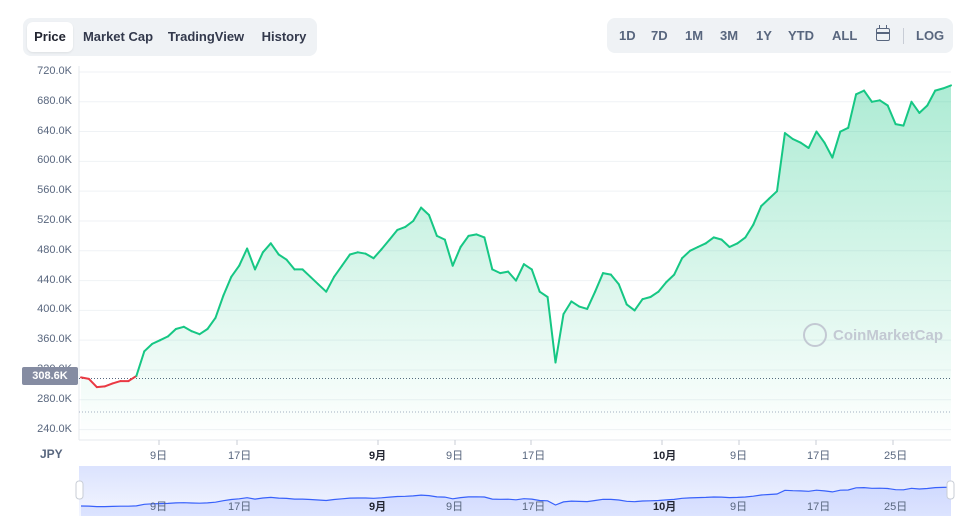 The width and height of the screenshot is (964, 527). I want to click on range-all-button: ALL, so click(845, 35).